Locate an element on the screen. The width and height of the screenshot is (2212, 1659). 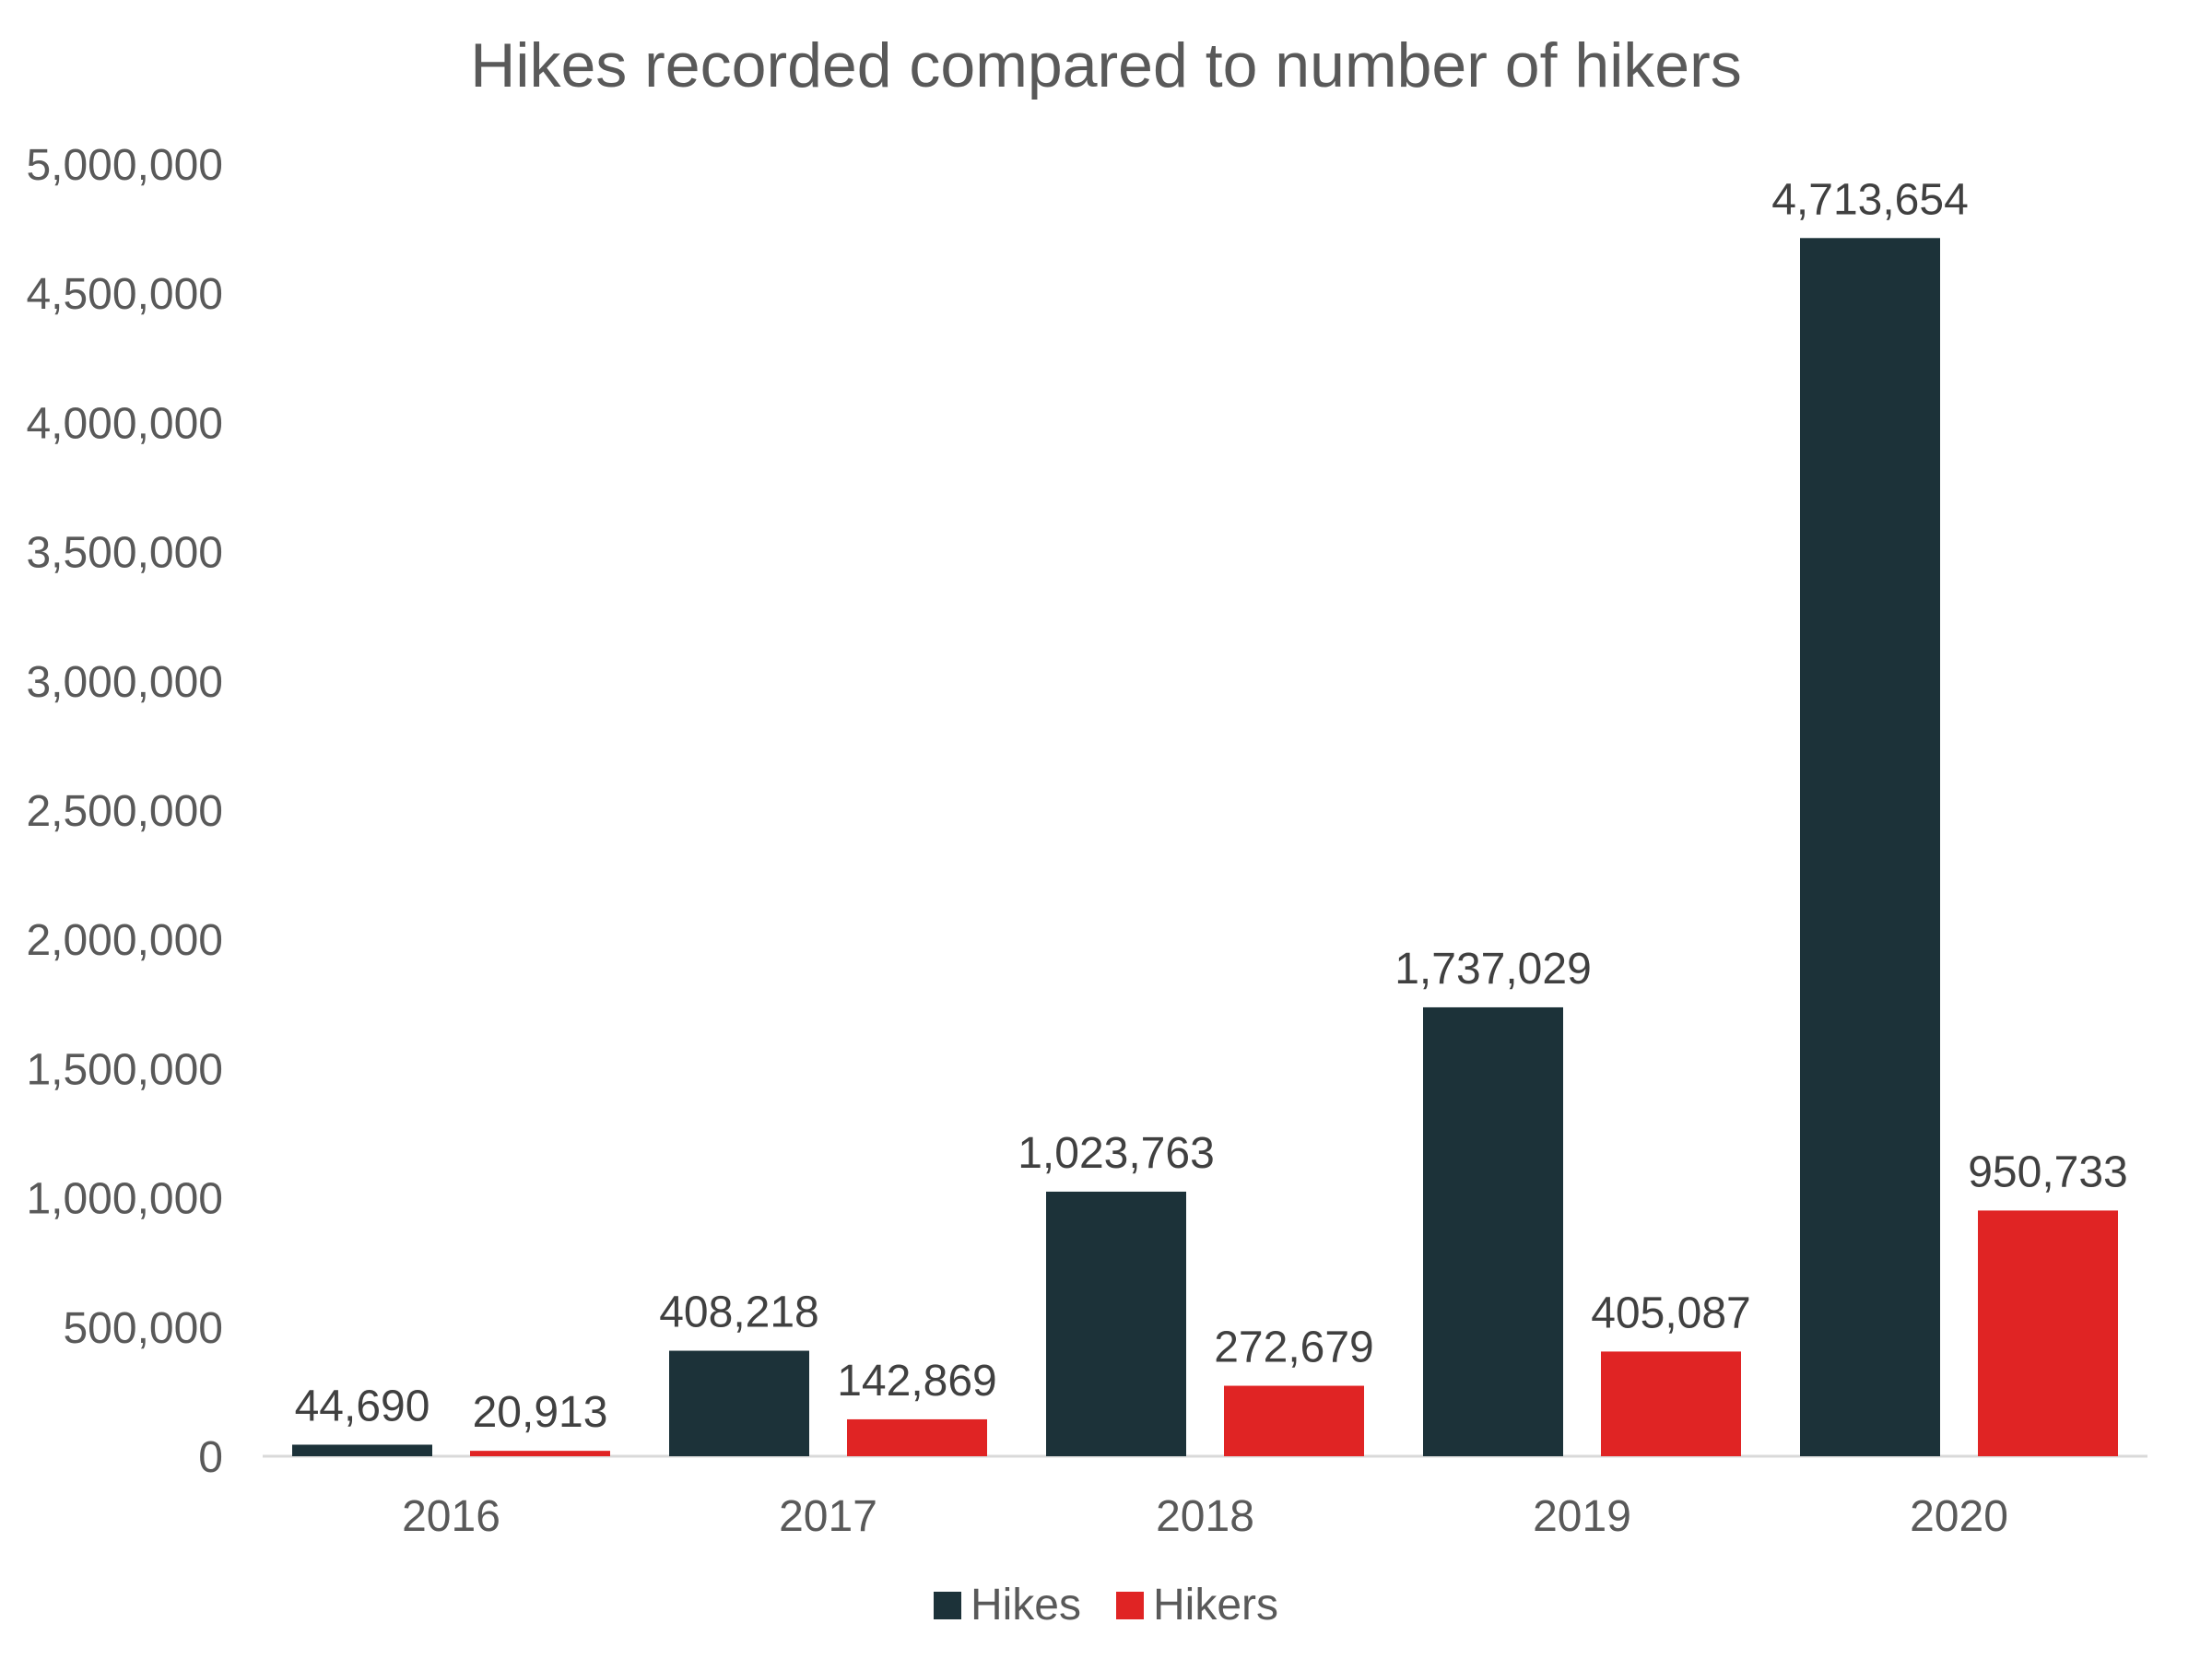
bar-hikes-2020 is located at coordinates (1870, 847).